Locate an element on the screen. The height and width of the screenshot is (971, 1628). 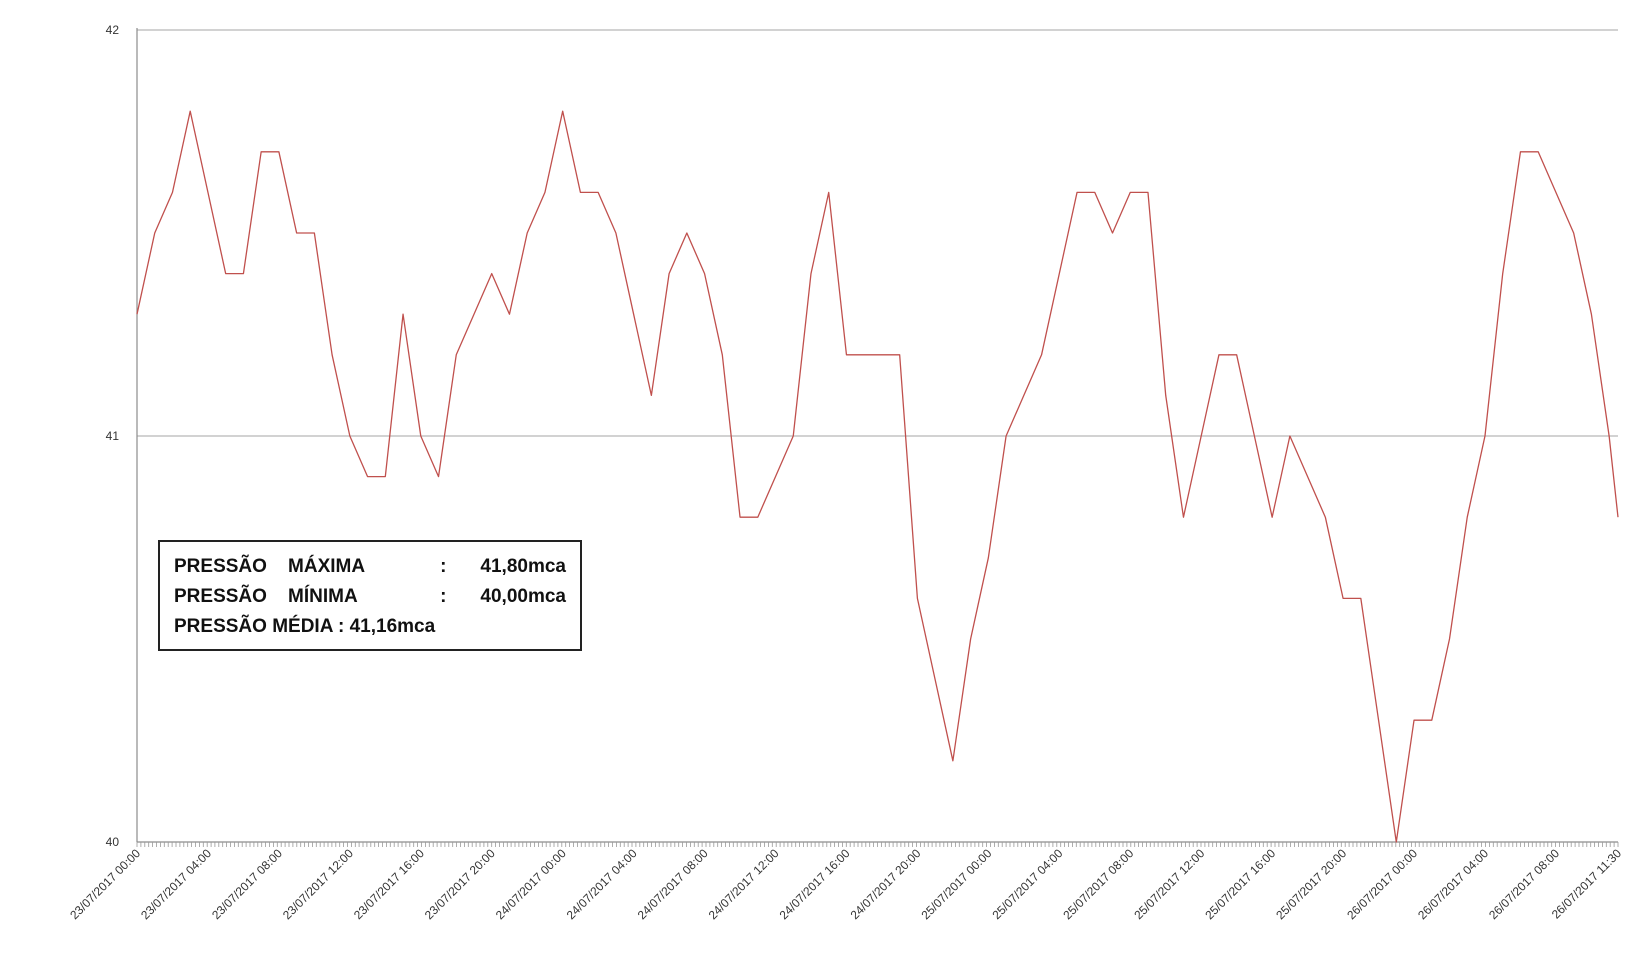
x-tick-label: 23/07/2017 20:00 is located at coordinates (460, 884).